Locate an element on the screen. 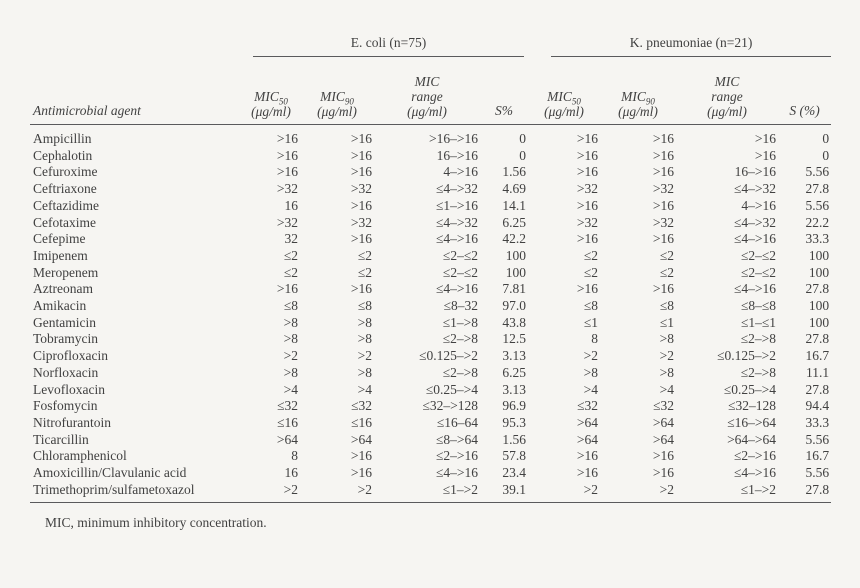 This screenshot has width=860, height=588. column-header-kp-range: MIC range (μg/ml) is located at coordinates (727, 91).